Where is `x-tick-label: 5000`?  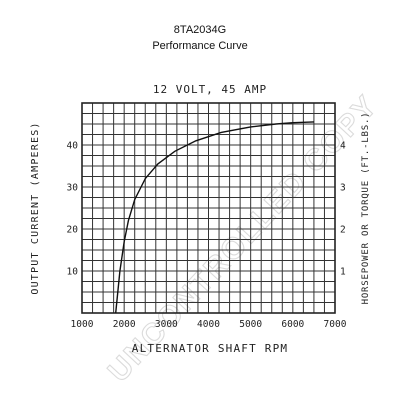 x-tick-label: 5000 is located at coordinates (250, 324).